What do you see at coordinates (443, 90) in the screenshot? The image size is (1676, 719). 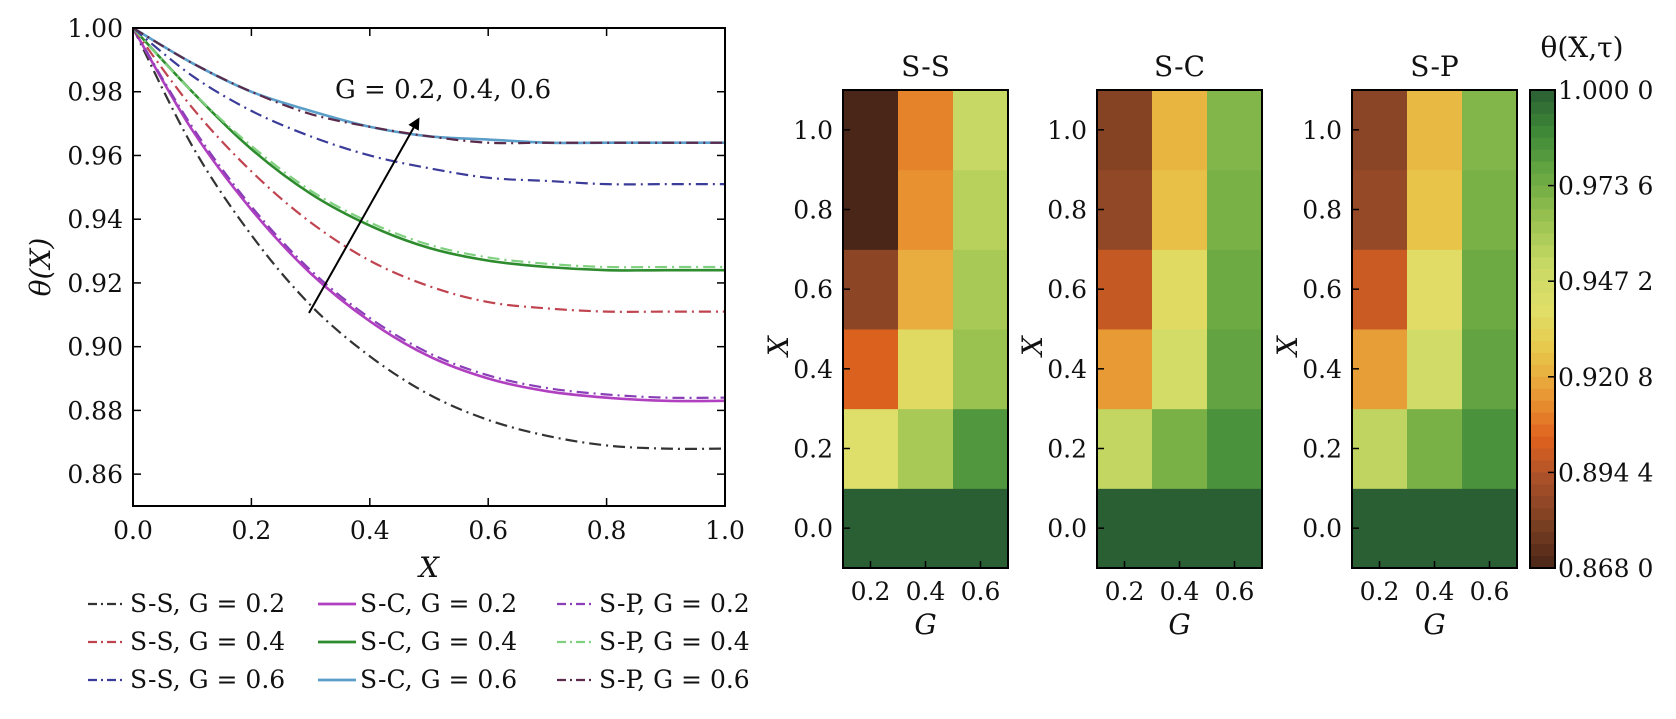 I see `g-annotation: G = 0.2, 0.4, 0.6` at bounding box center [443, 90].